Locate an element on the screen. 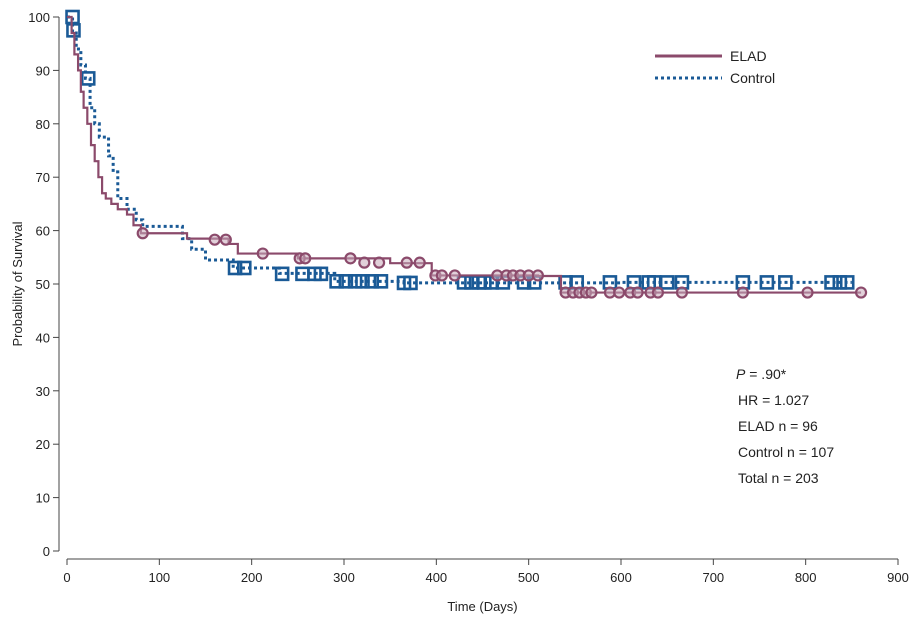 This screenshot has height=619, width=910. y-tick-label: 80 is located at coordinates (43, 124).